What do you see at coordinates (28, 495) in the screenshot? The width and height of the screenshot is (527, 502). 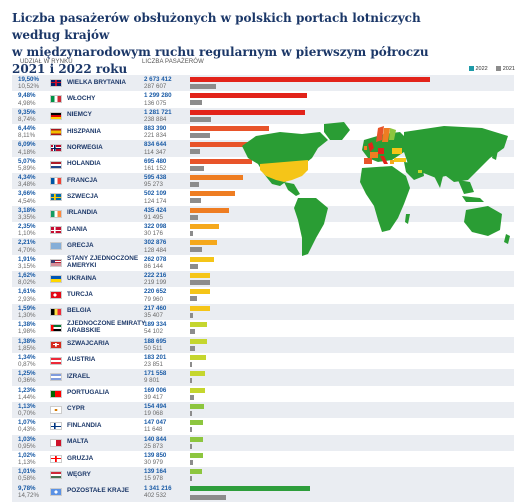 I see `share-2021: 14,72%` at bounding box center [28, 495].